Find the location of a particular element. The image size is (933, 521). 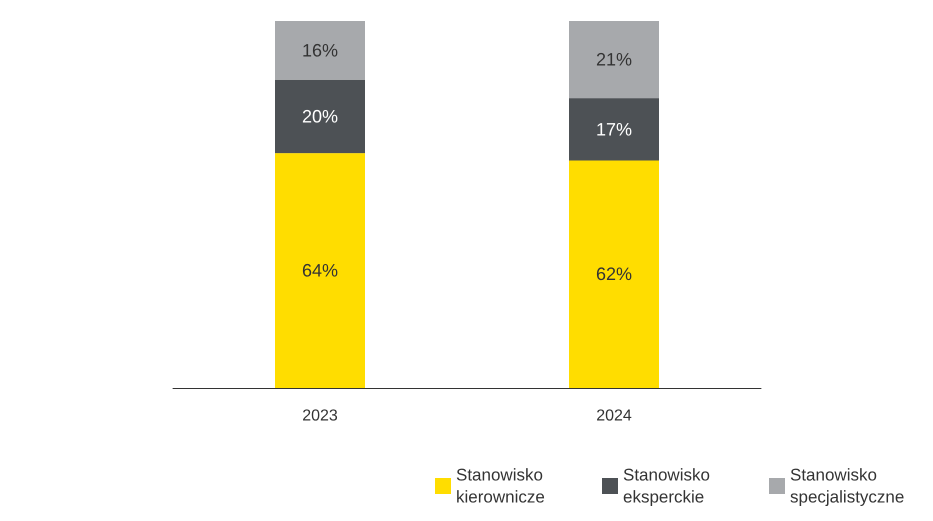

data-label: 21% is located at coordinates (614, 60).